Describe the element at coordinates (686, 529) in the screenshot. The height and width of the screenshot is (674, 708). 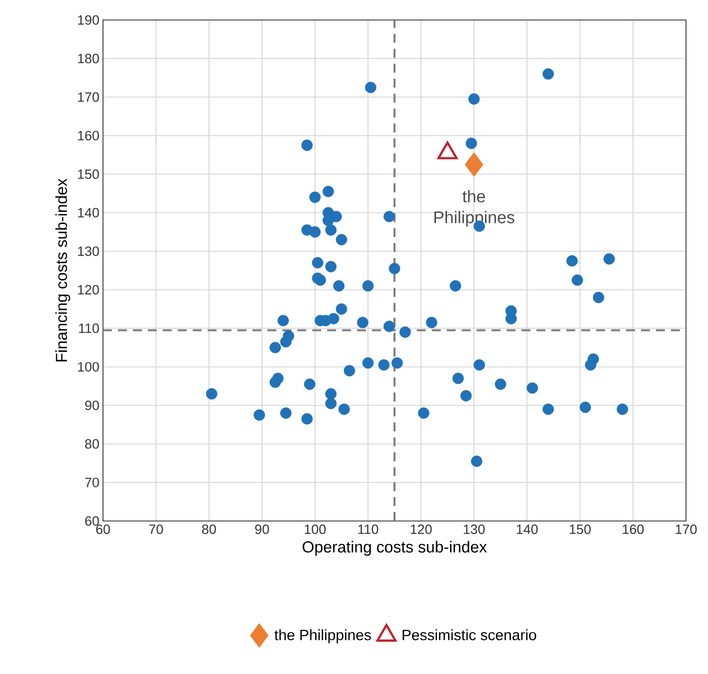
I see `x-tick-label: 170` at that location.